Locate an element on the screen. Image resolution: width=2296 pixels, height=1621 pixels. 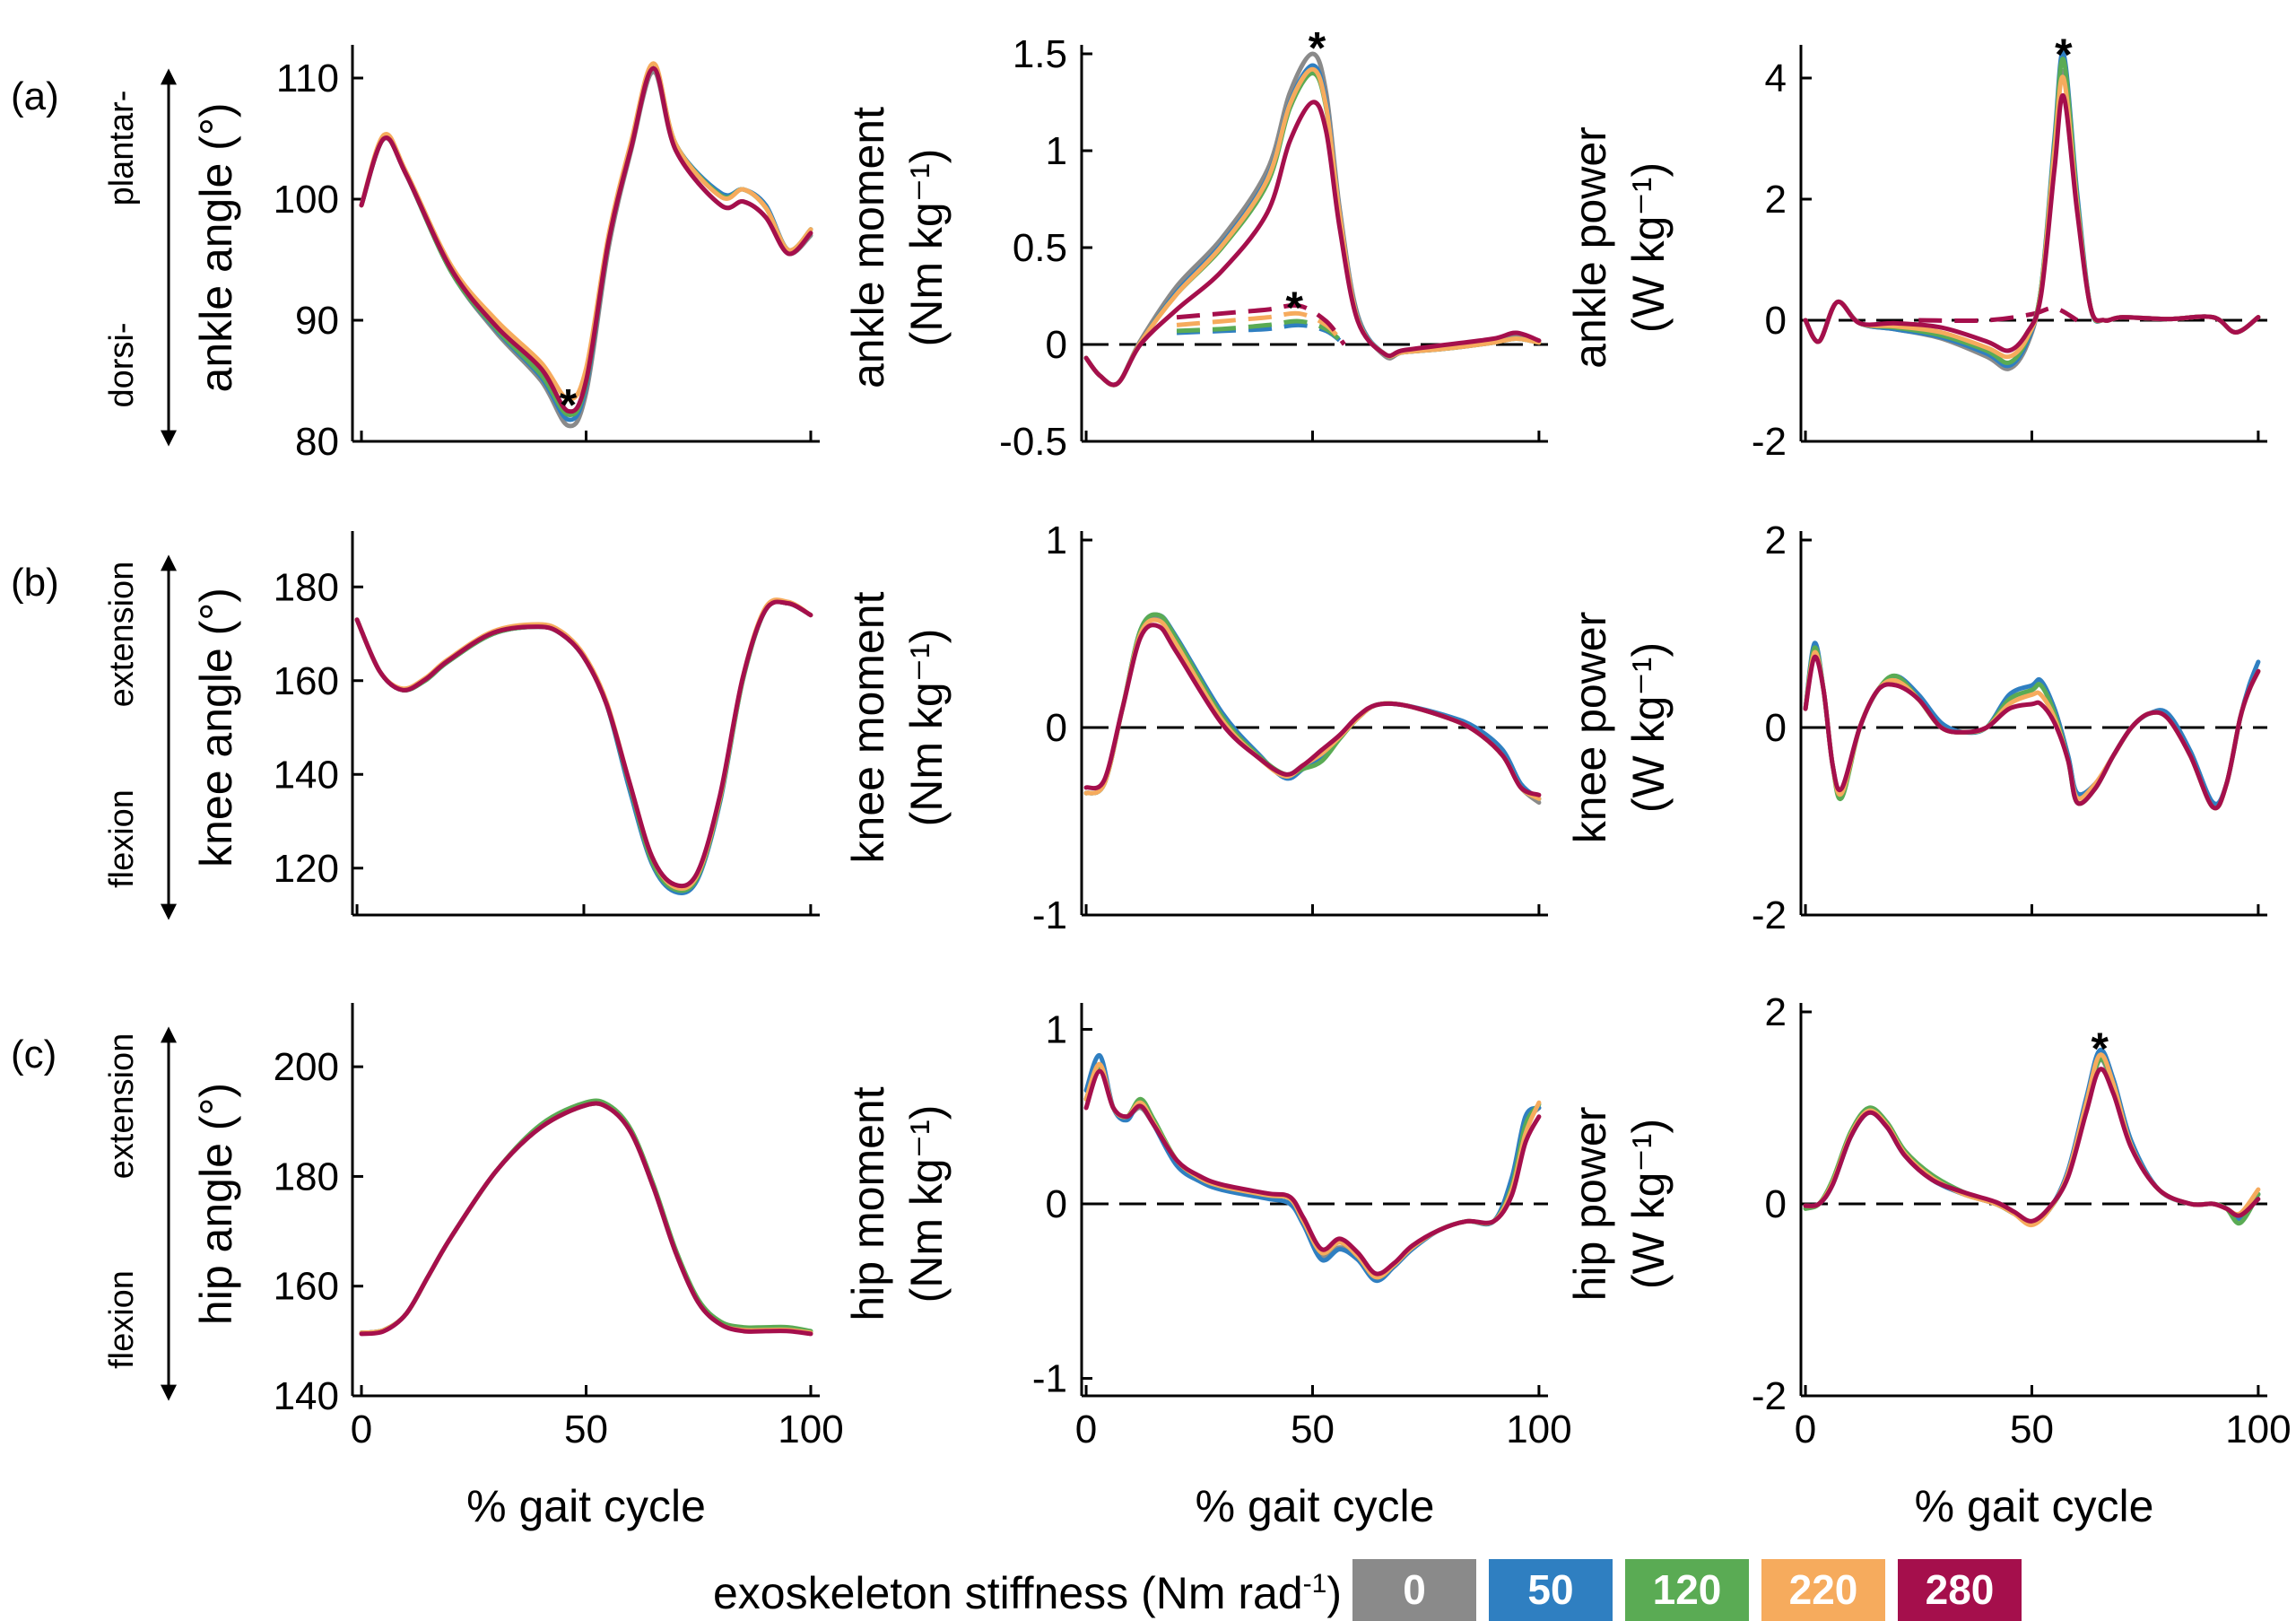
legend-swatch-50: 50 is located at coordinates (1551, 1590).